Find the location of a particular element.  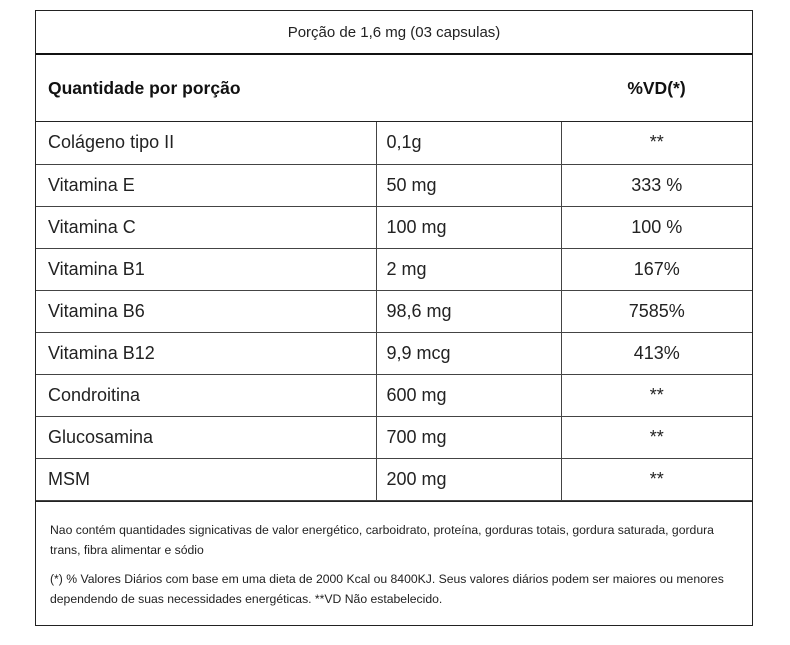

table-row: Condroitina 600 mg ** is located at coordinates (394, 395).